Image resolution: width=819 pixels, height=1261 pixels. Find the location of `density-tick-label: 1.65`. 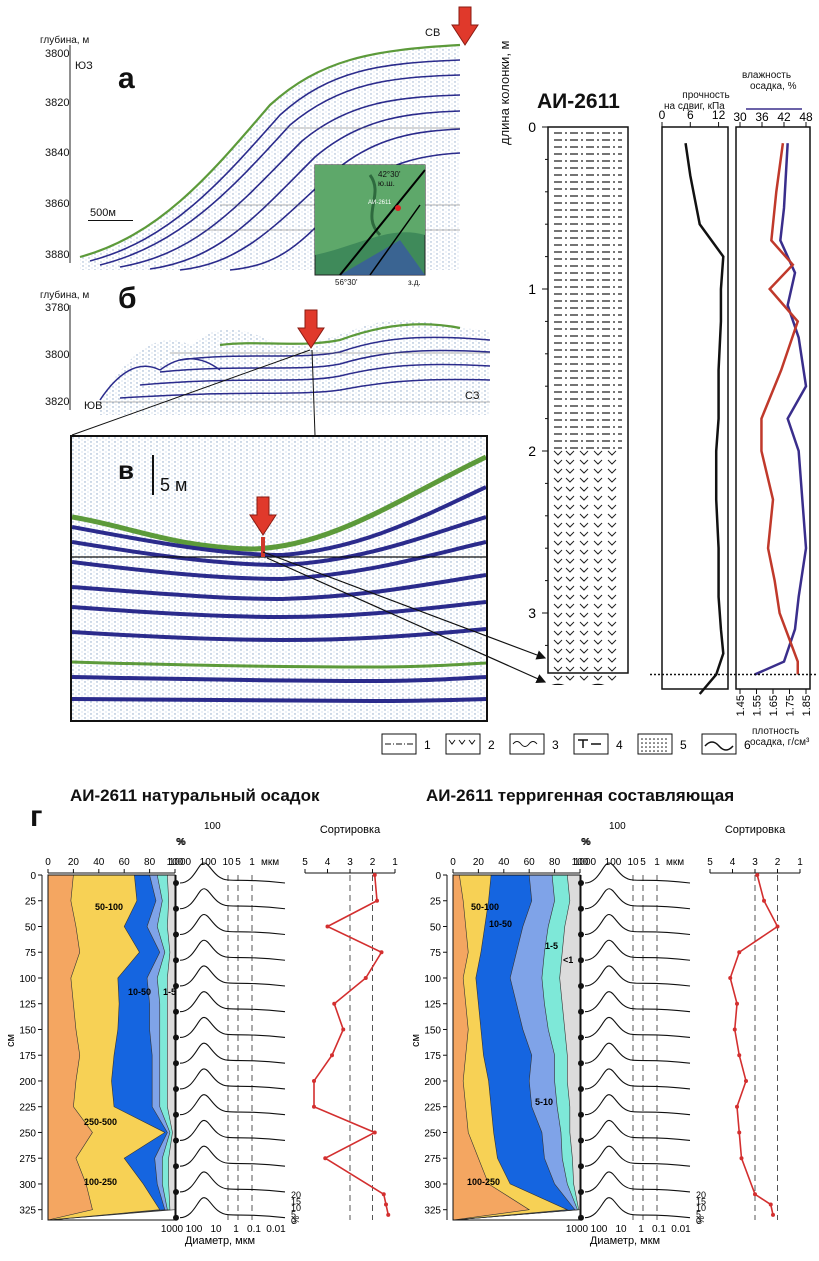

density-tick-label: 1.65 is located at coordinates (774, 705).